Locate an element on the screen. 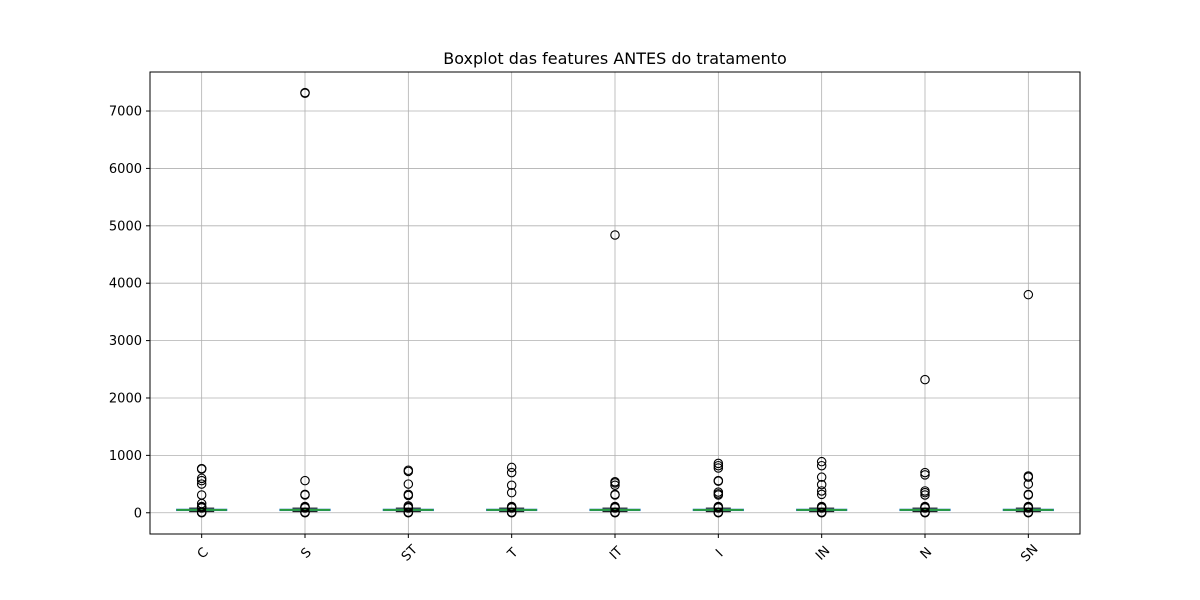 This screenshot has width=1200, height=600. x-tick-label-sn: SN is located at coordinates (1029, 553).